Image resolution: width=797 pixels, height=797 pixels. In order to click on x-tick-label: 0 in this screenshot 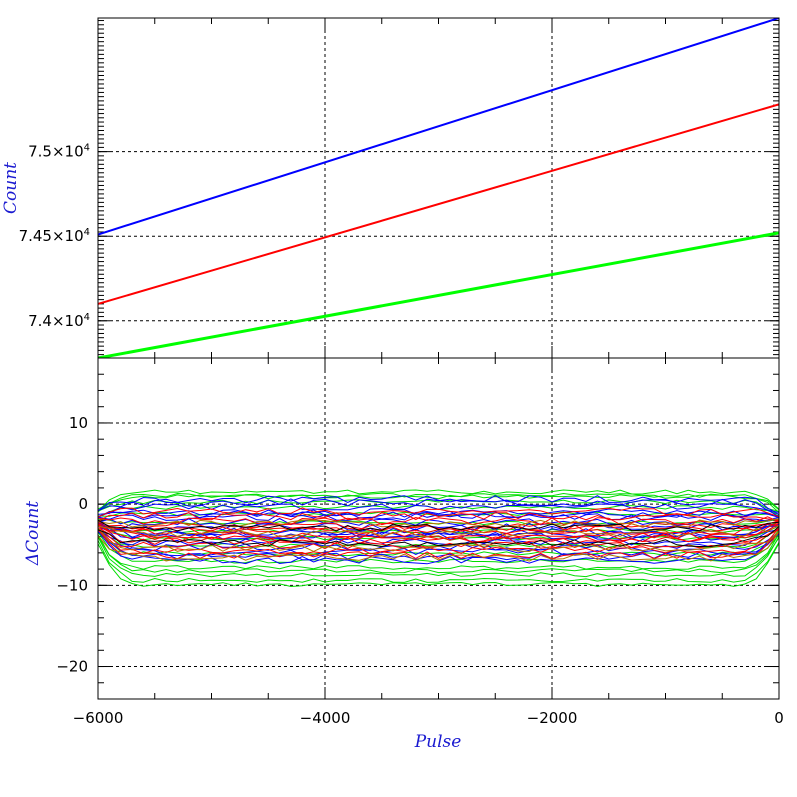, I will do `click(779, 718)`.